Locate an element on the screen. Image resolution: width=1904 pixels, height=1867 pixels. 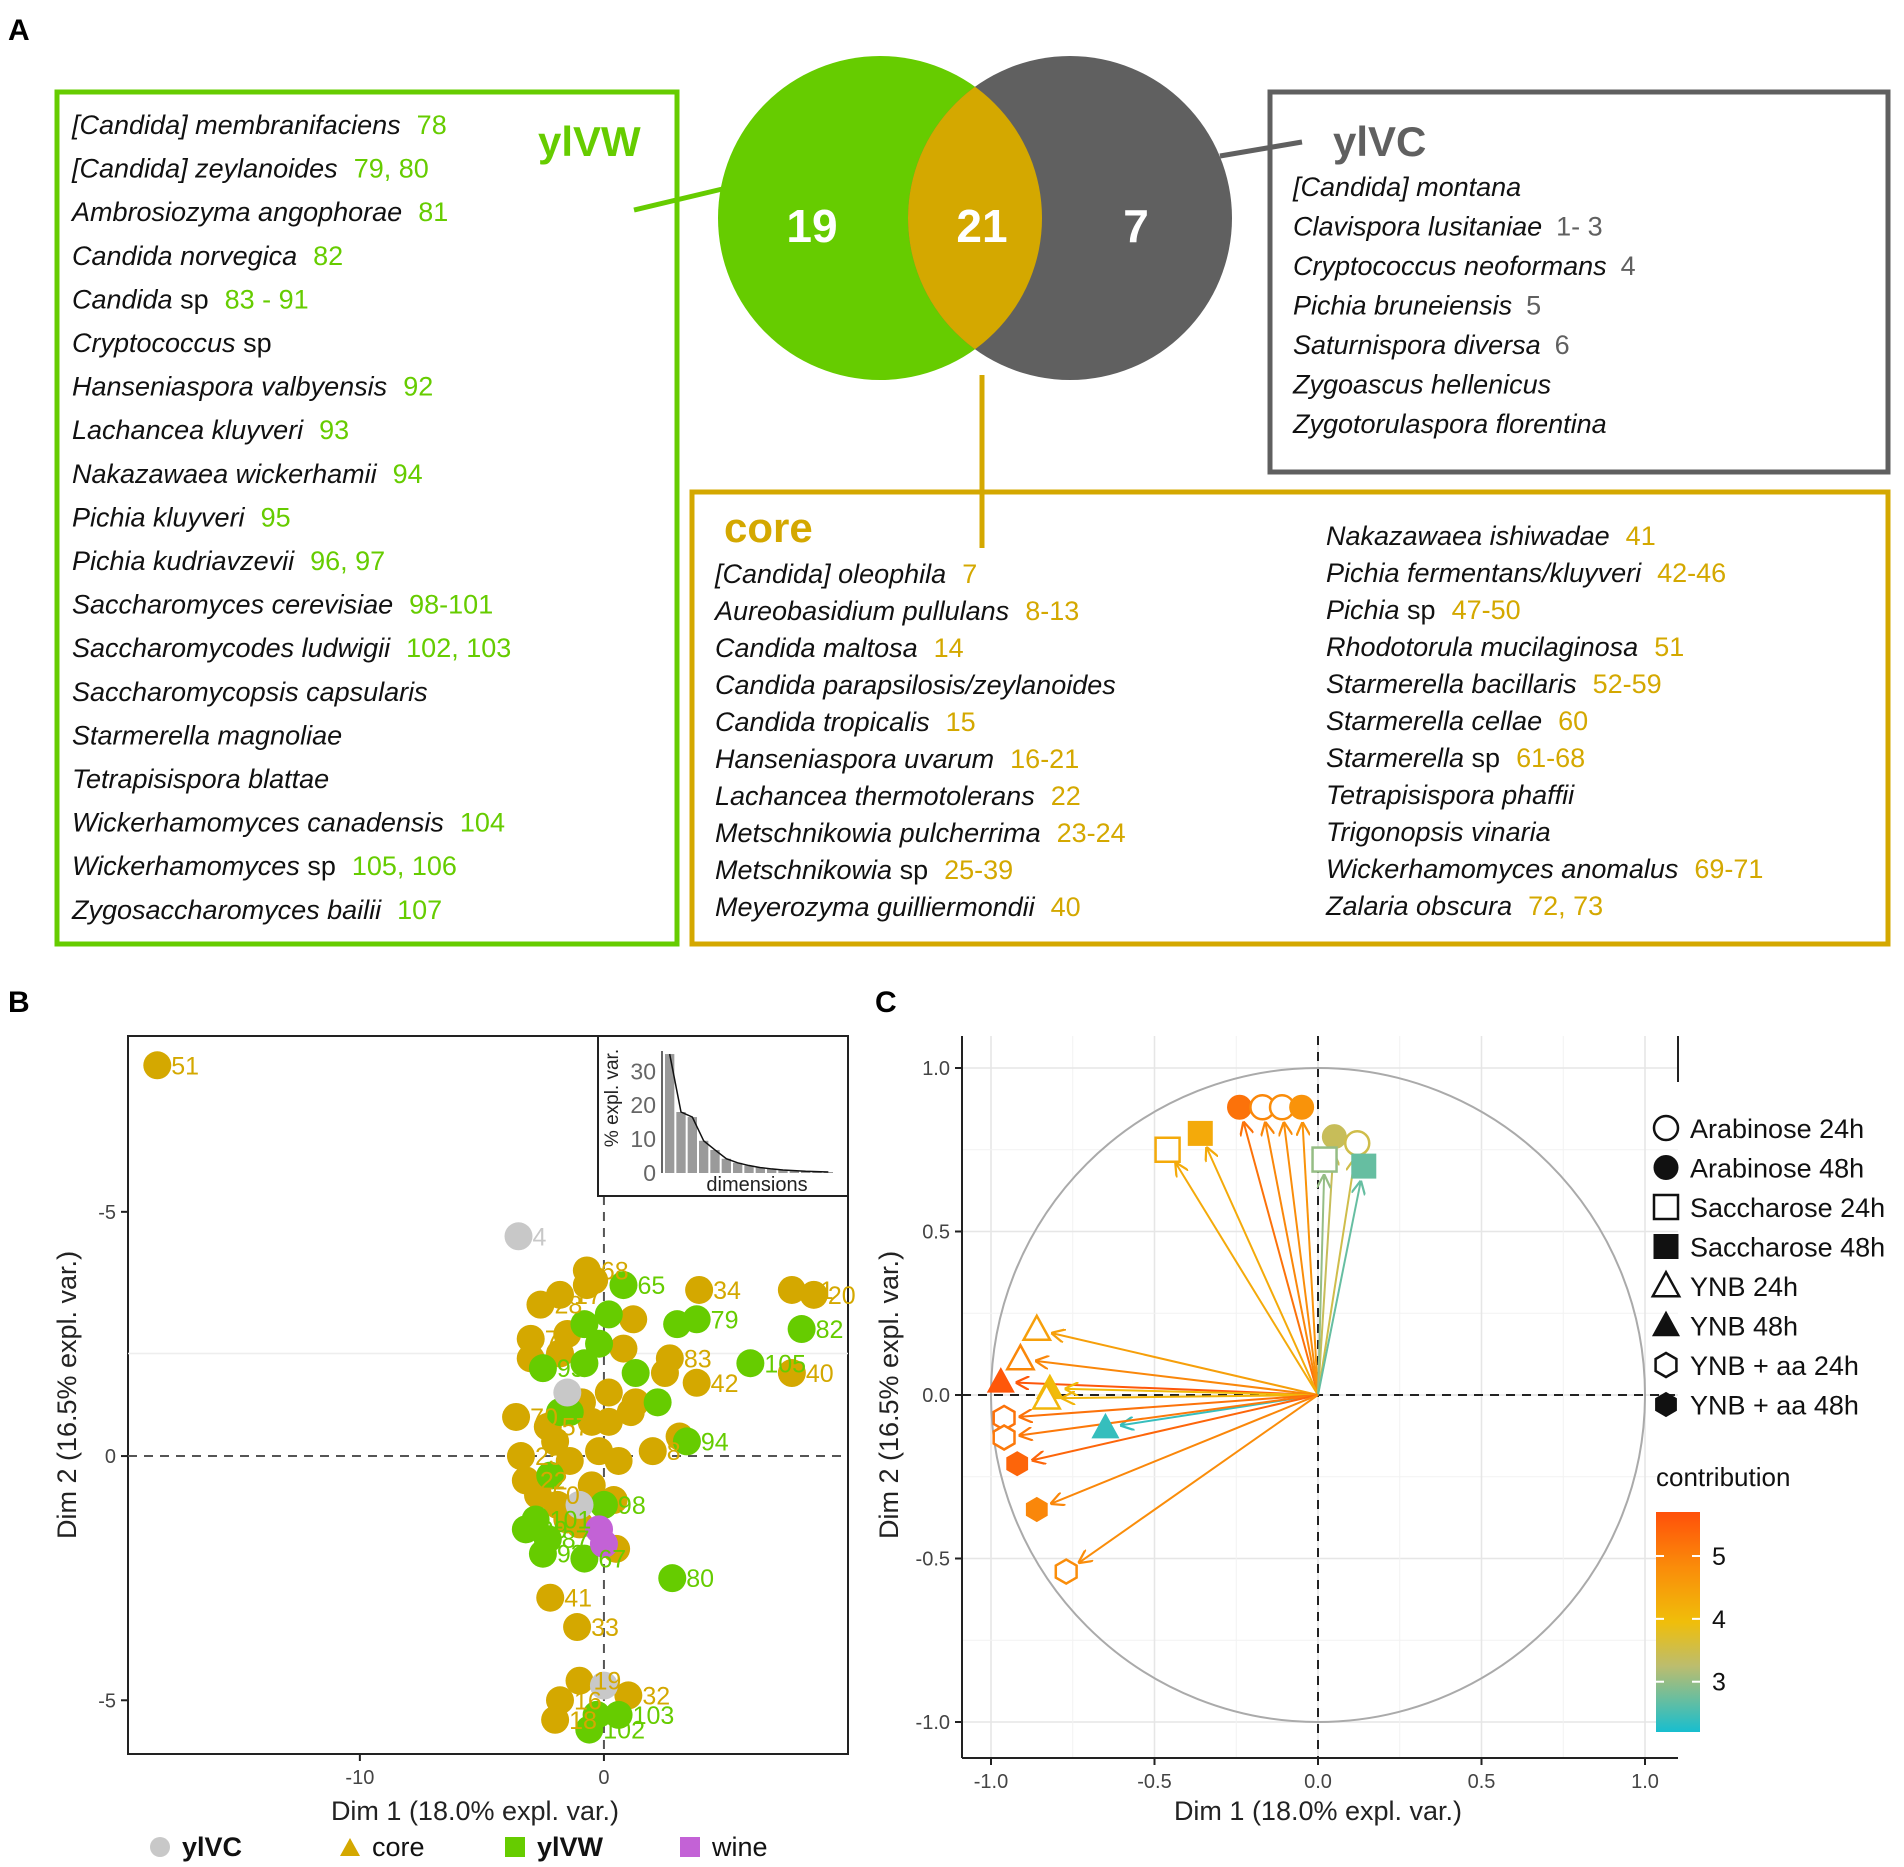
core-title: core is located at coordinates (768, 527).